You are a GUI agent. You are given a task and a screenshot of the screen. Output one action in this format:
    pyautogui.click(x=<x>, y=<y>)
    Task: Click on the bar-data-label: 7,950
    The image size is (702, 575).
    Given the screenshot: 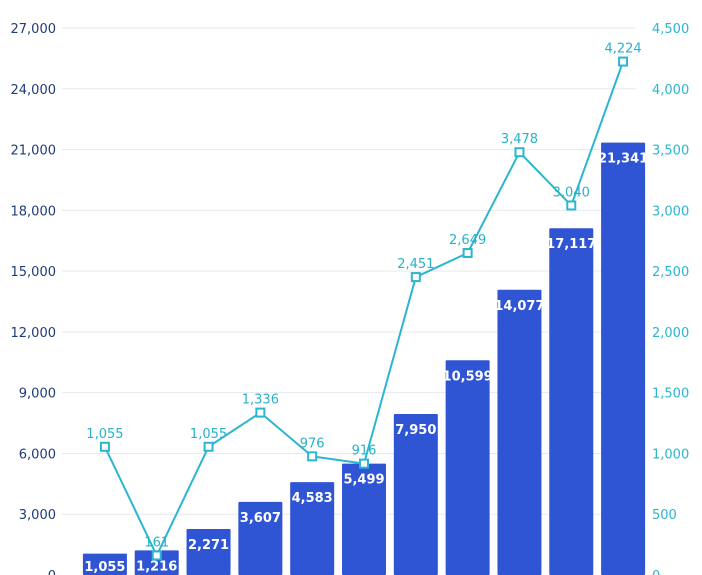 What is the action you would take?
    pyautogui.click(x=415, y=430)
    